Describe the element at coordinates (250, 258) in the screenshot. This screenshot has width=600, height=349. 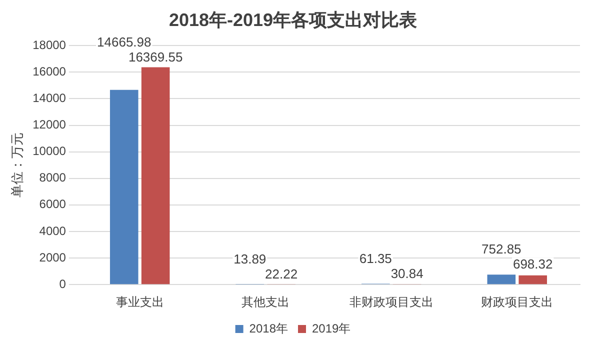
I see `data-label: 13.89` at that location.